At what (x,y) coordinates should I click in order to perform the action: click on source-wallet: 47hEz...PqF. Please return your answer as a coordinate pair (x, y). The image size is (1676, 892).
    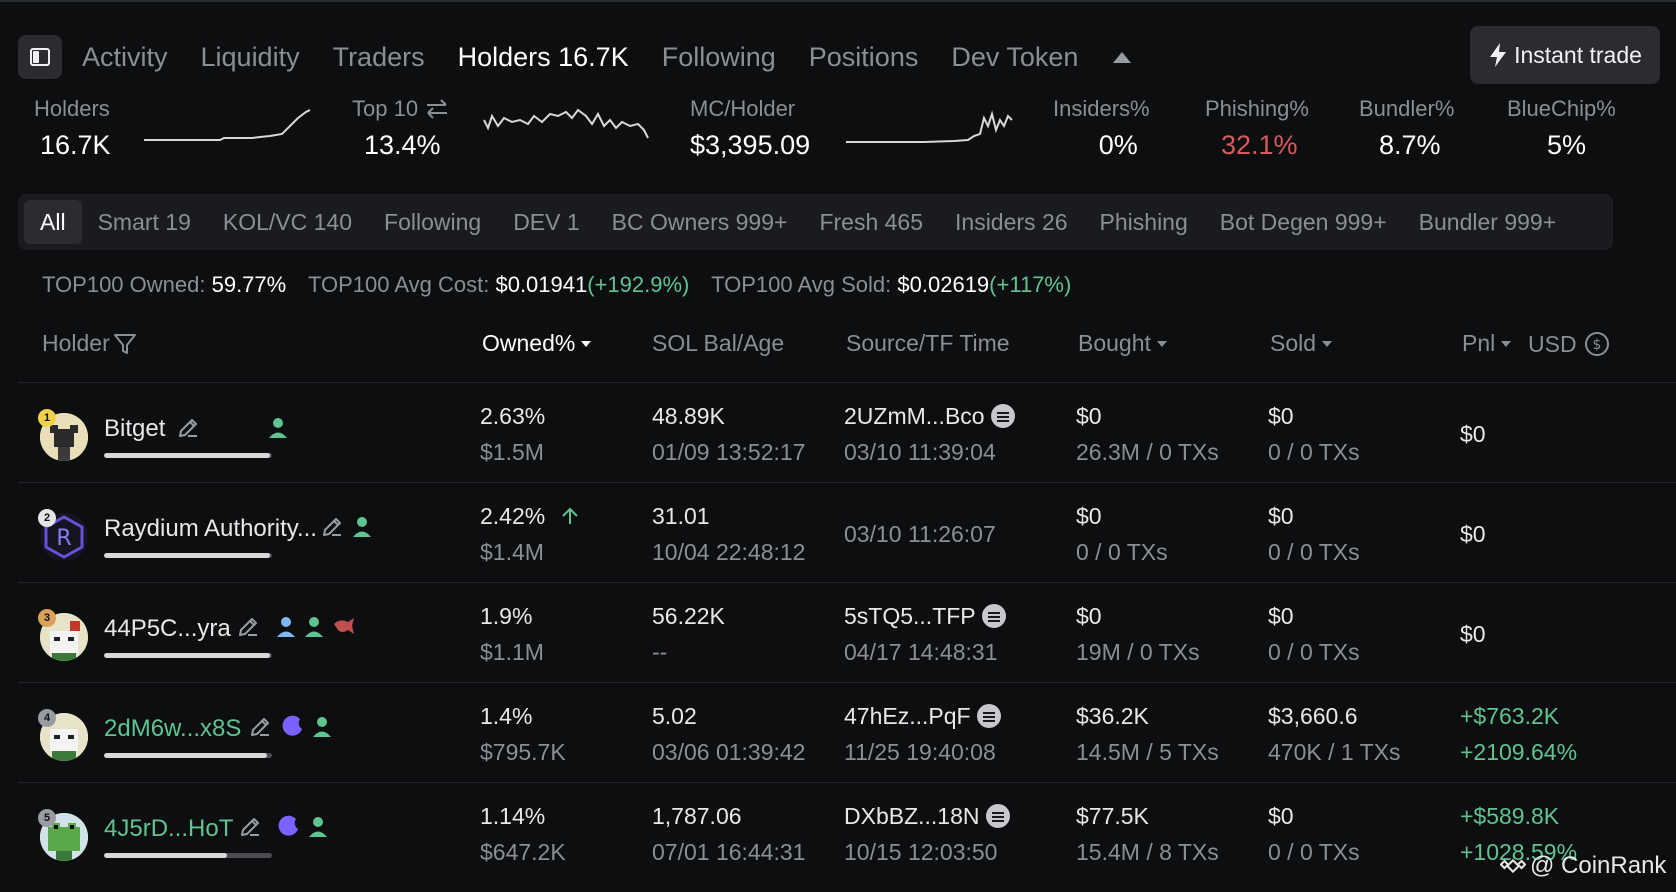
    Looking at the image, I should click on (922, 716).